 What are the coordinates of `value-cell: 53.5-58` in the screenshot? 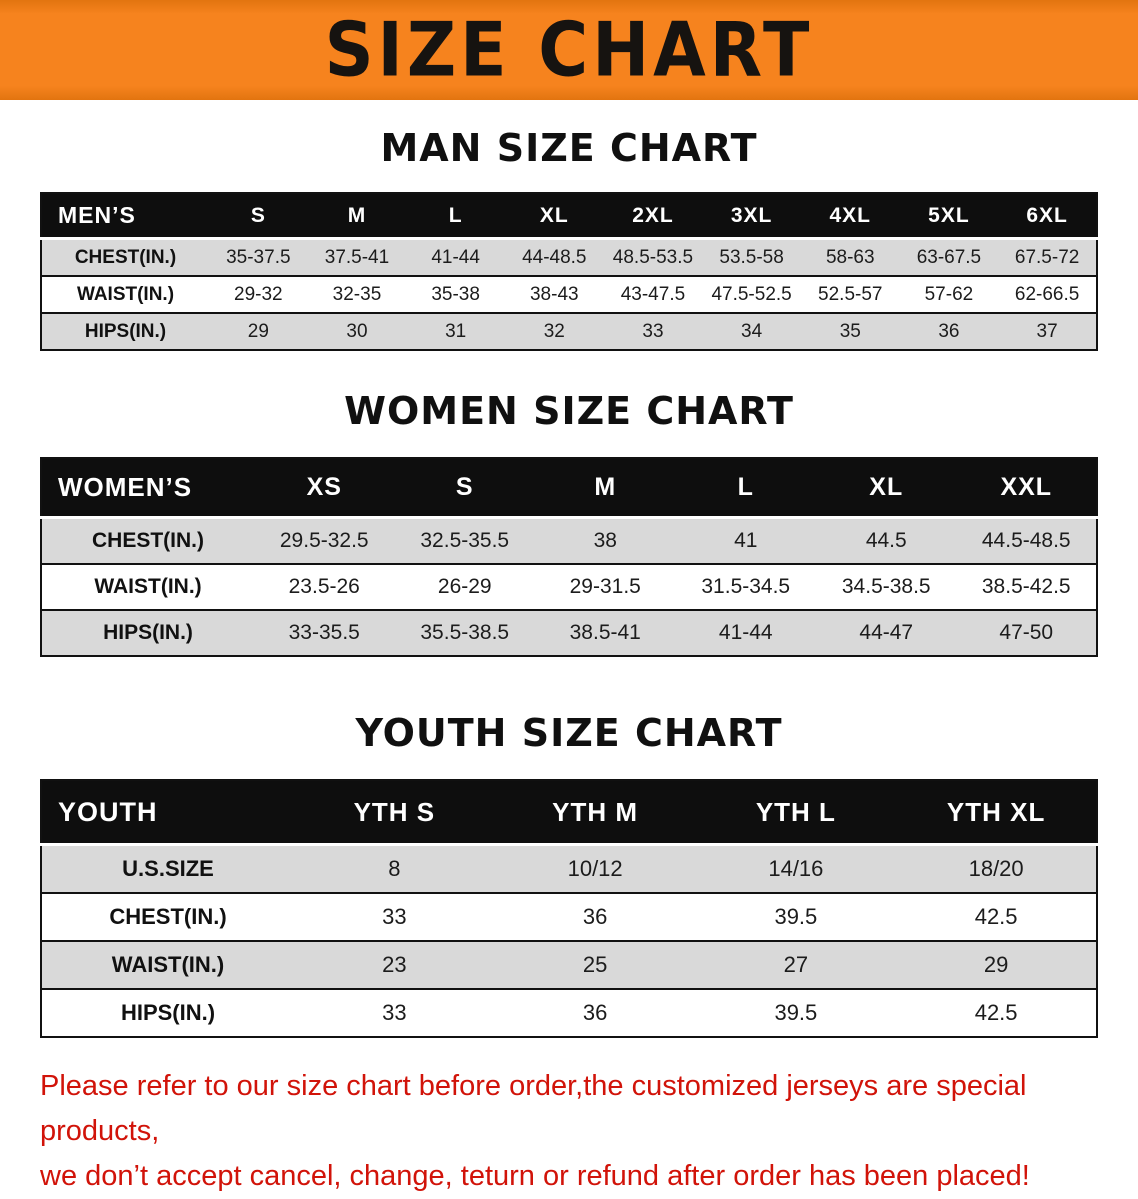 It's located at (751, 256).